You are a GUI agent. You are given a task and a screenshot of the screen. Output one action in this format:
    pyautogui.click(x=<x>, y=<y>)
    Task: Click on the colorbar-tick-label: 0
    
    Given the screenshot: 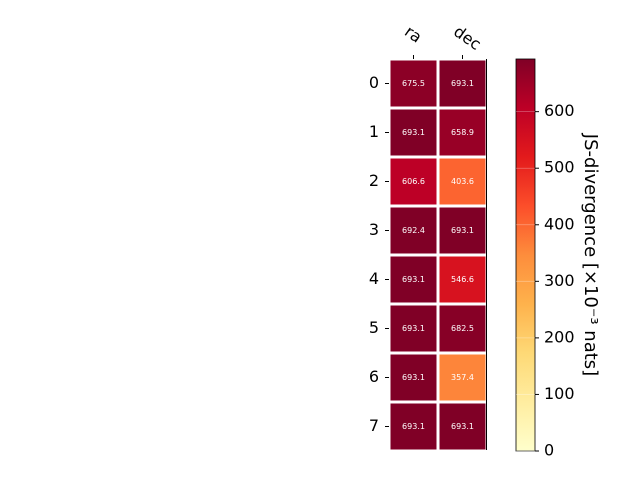 What is the action you would take?
    pyautogui.click(x=549, y=450)
    